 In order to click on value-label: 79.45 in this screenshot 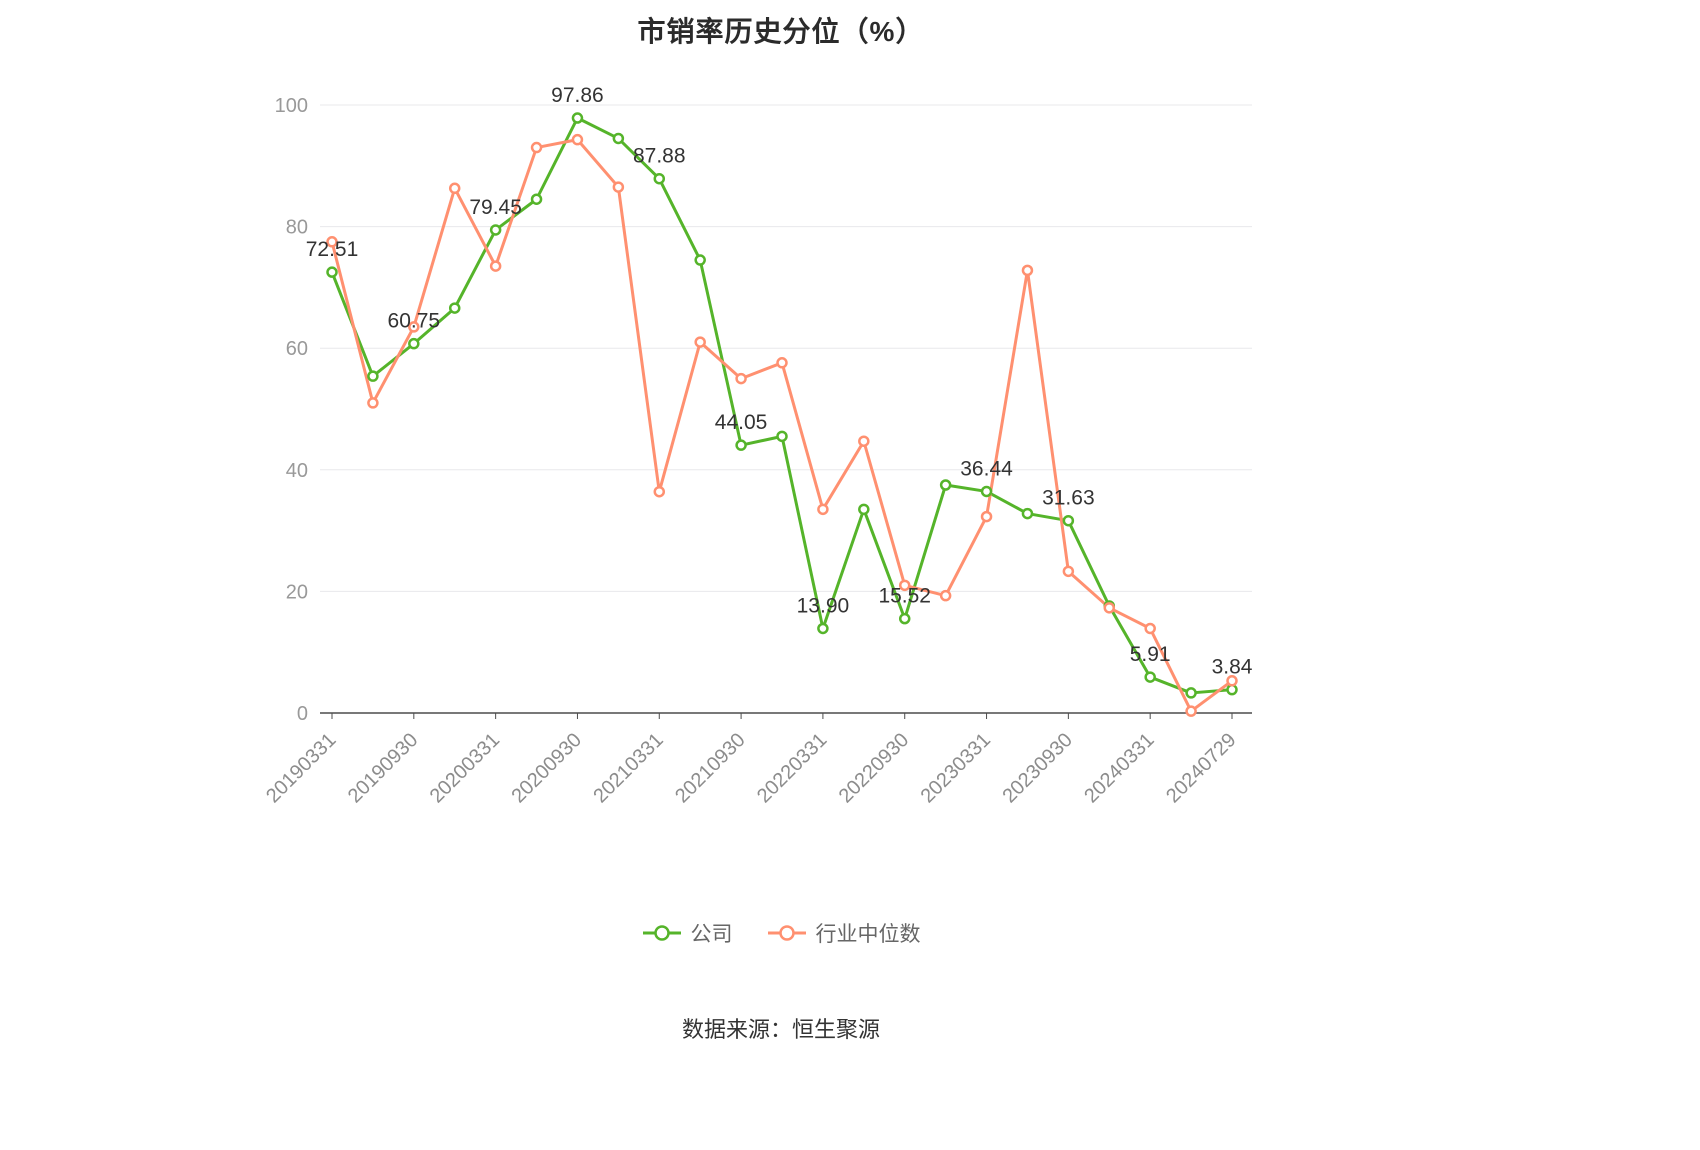, I will do `click(495, 207)`.